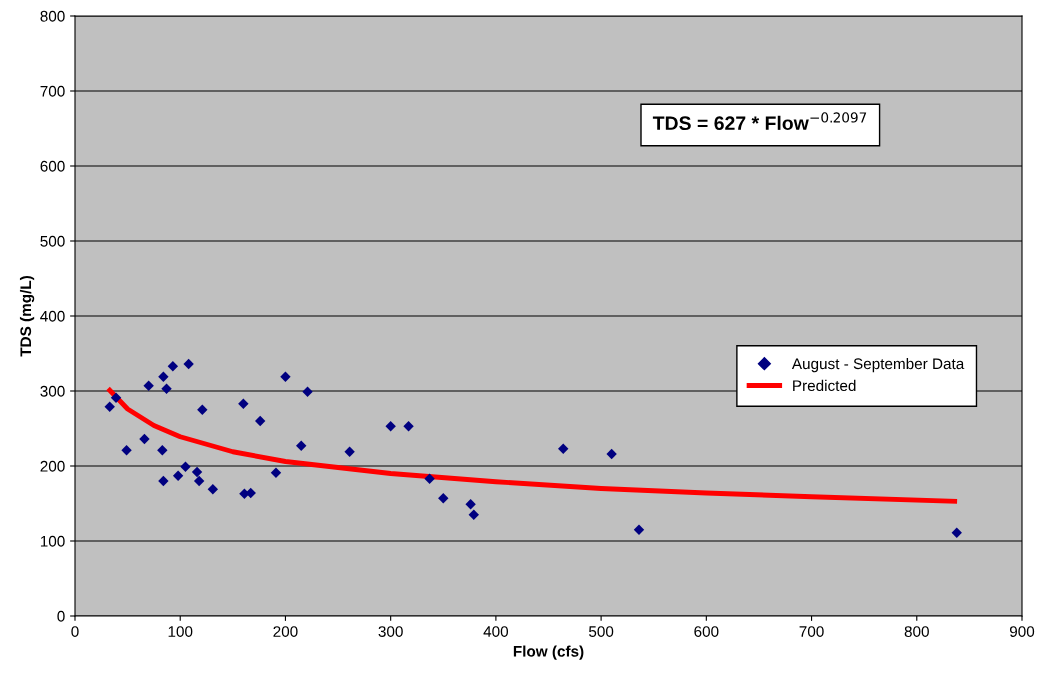 The width and height of the screenshot is (1042, 682). What do you see at coordinates (27, 316) in the screenshot?
I see `y-axis-title: TDS (mg/L)` at bounding box center [27, 316].